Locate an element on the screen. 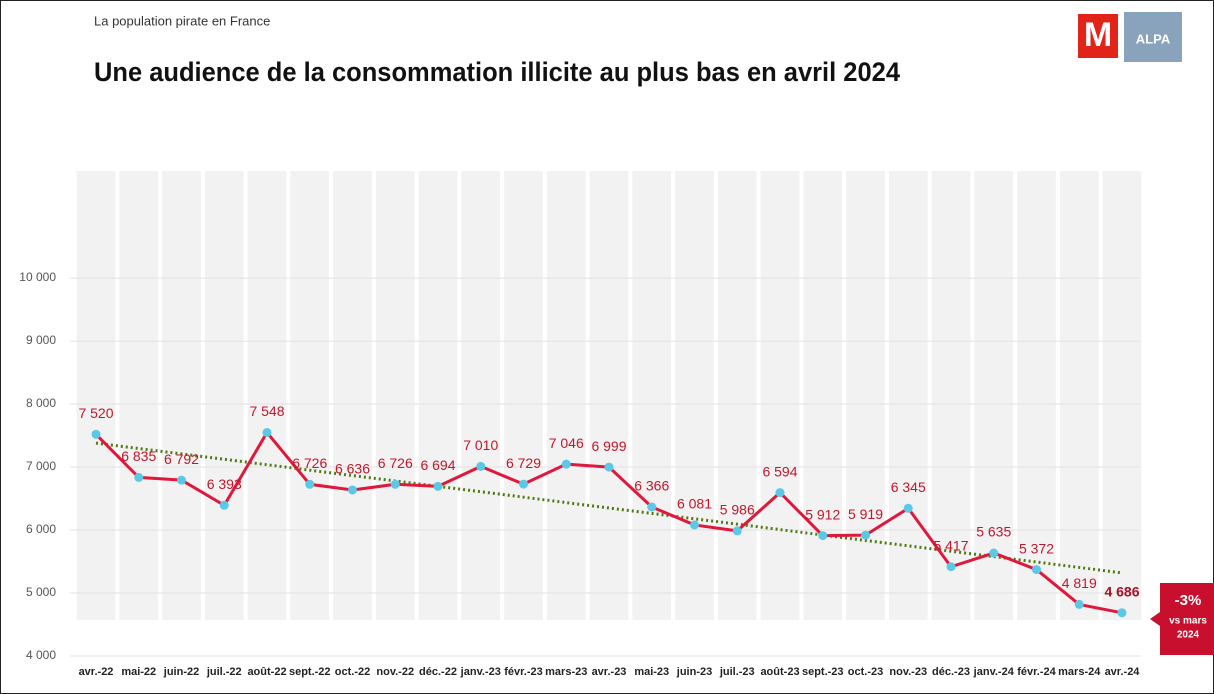  data-label: 6 366 is located at coordinates (651, 486).